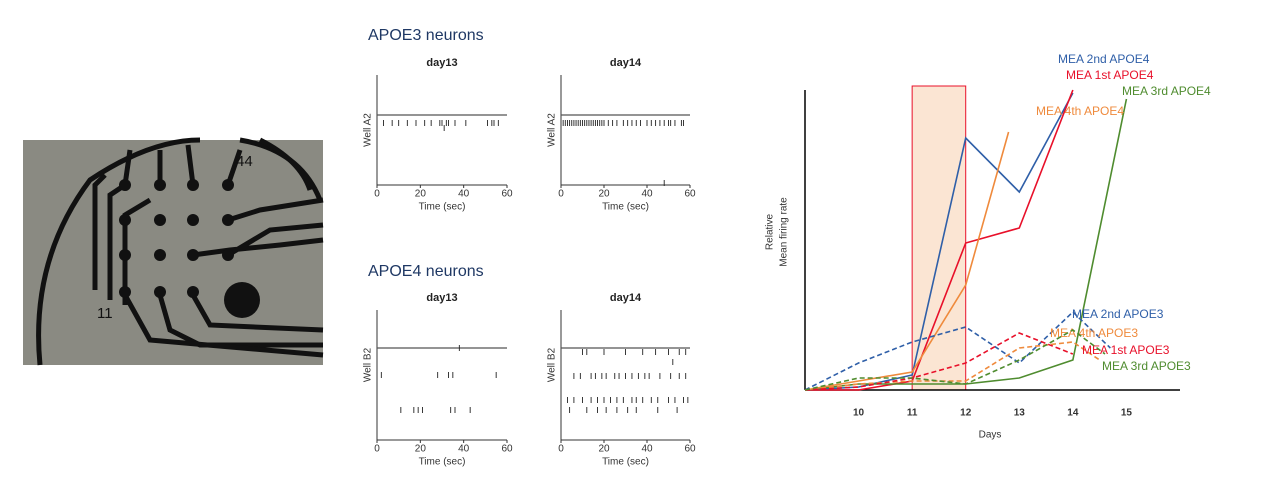 The image size is (1268, 497). What do you see at coordinates (770, 232) in the screenshot?
I see `y-axis-label: Relative` at bounding box center [770, 232].